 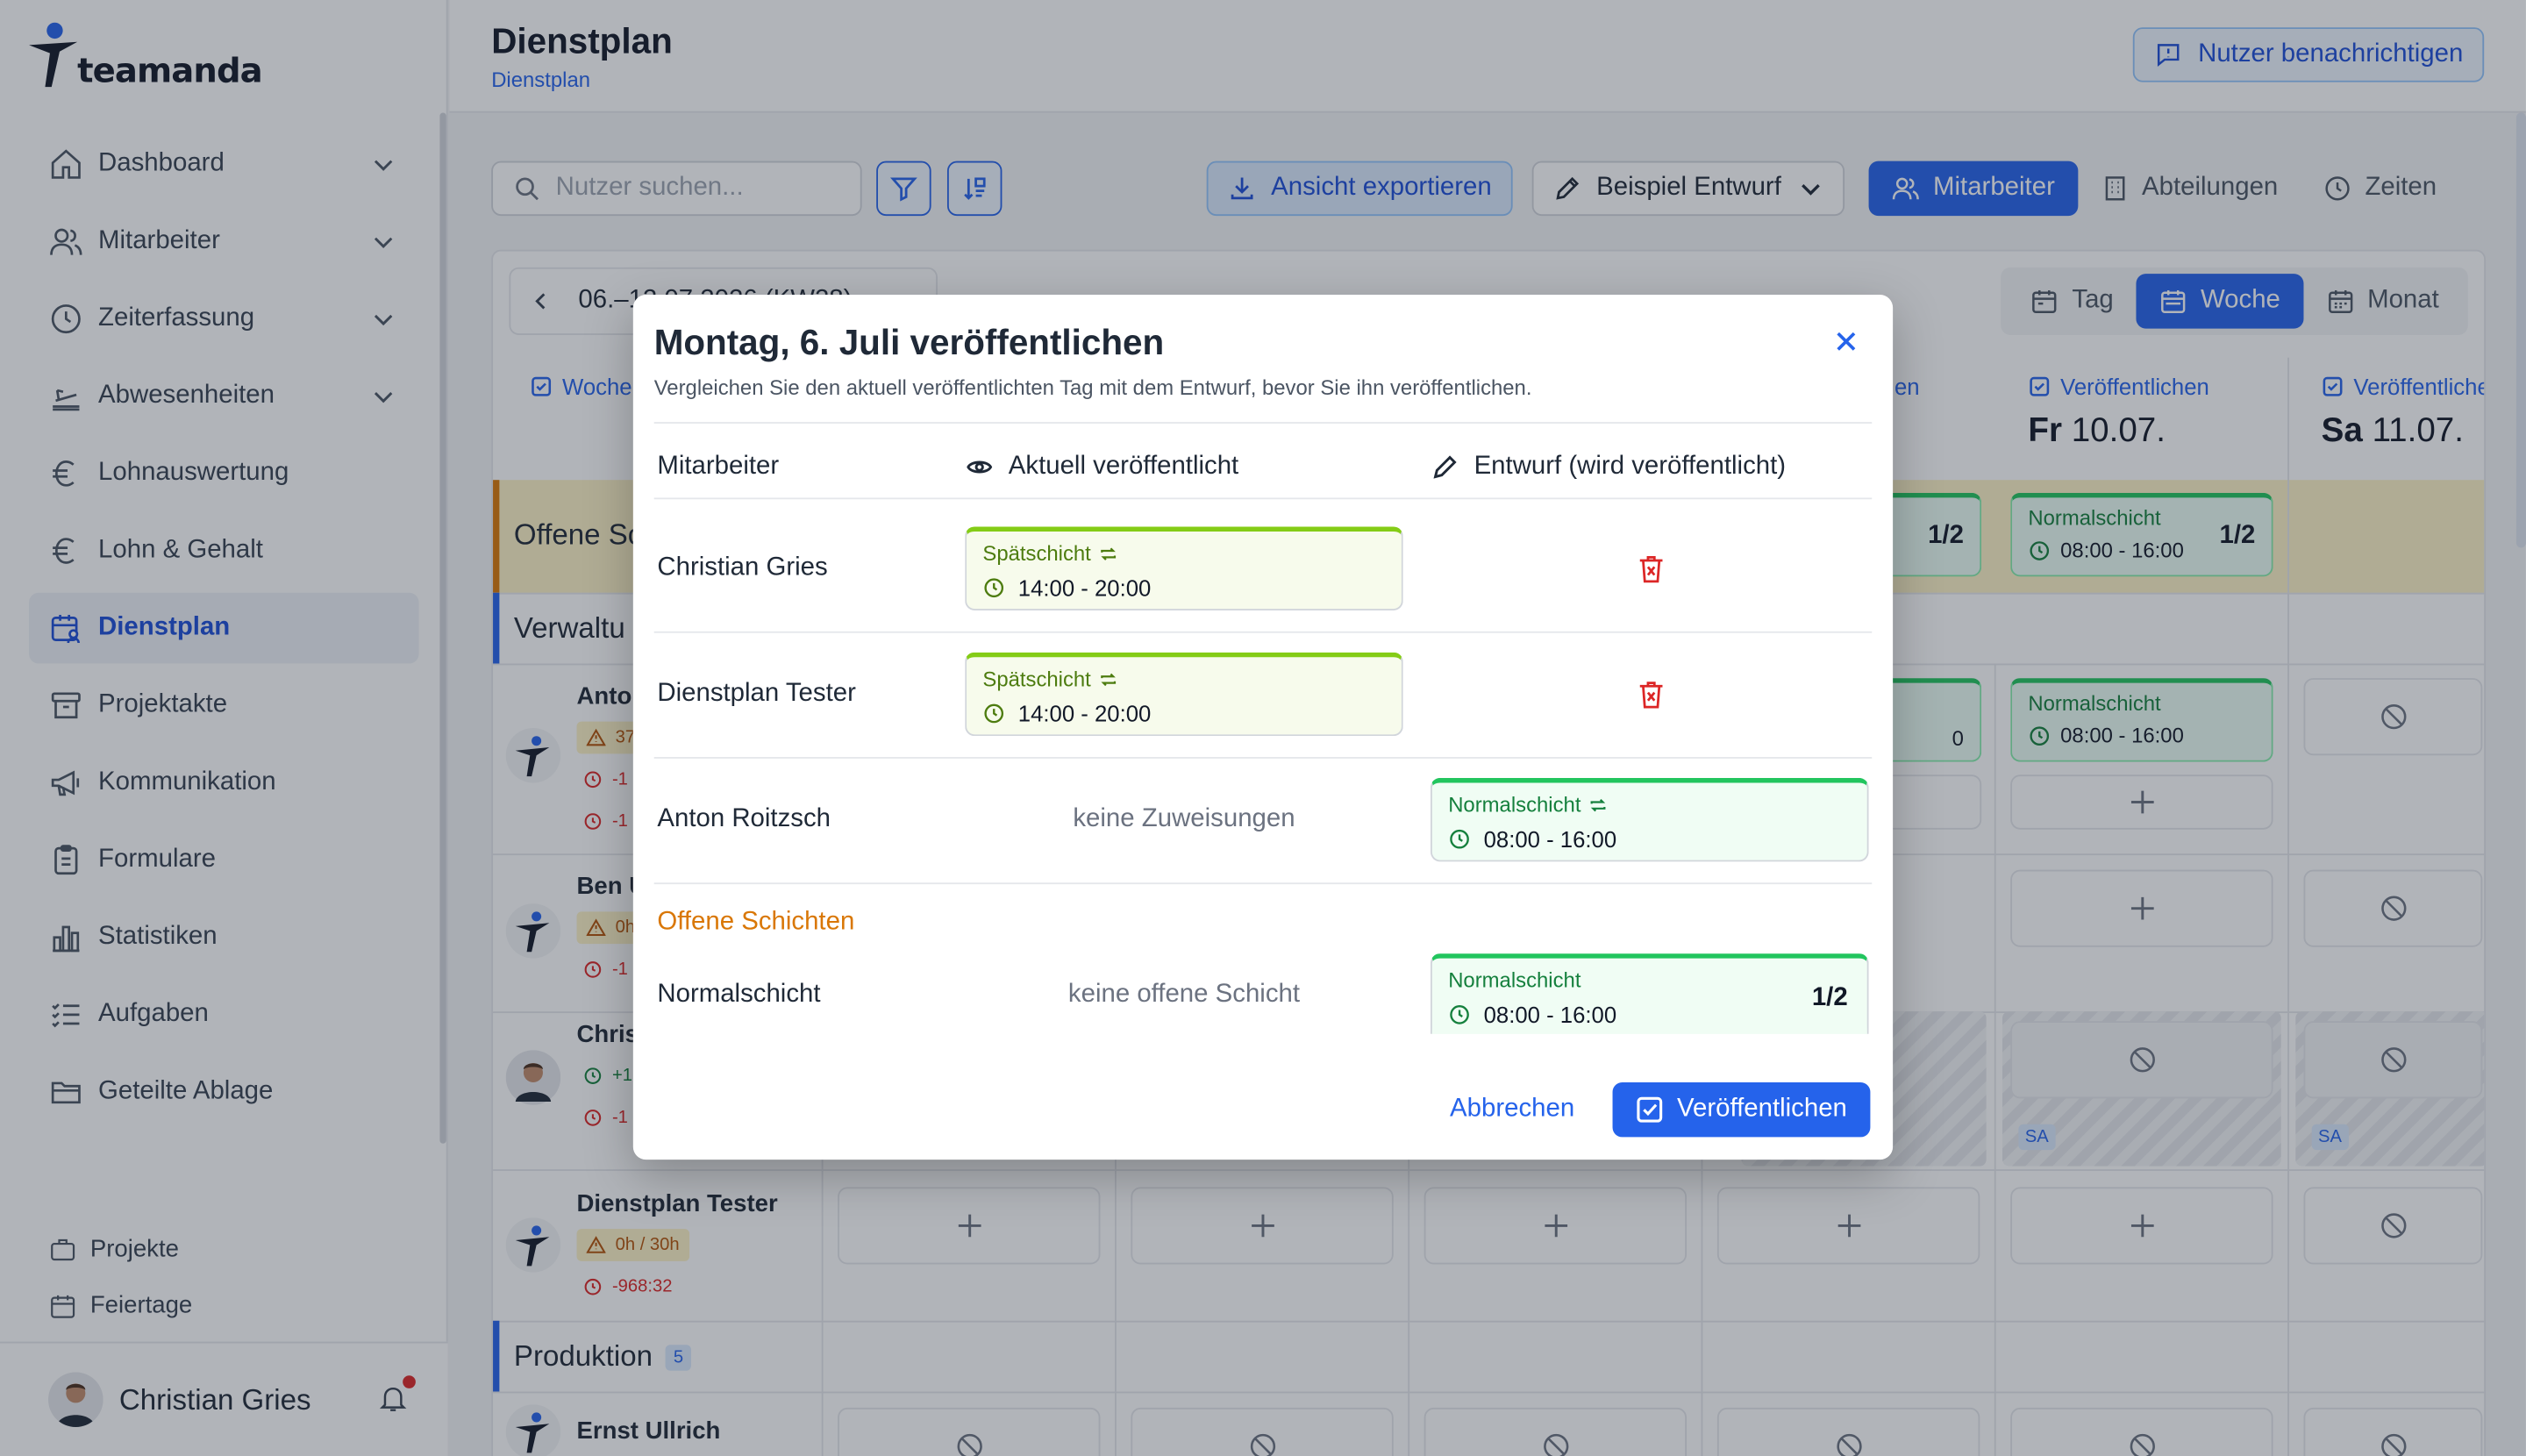 What do you see at coordinates (593, 1286) in the screenshot?
I see `history-icon` at bounding box center [593, 1286].